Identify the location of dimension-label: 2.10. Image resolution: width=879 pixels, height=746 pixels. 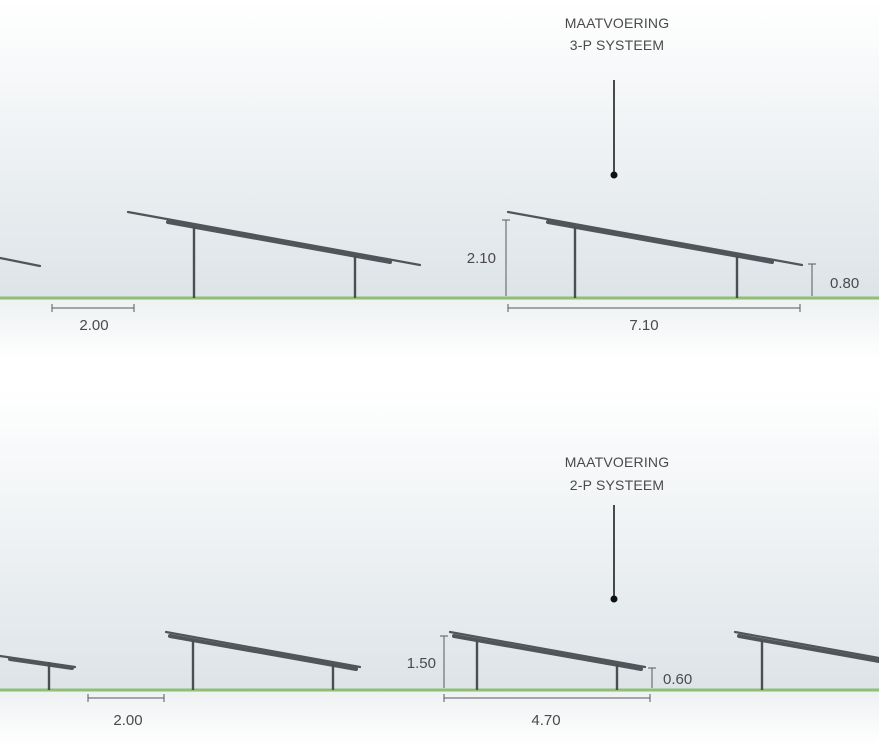
(481, 258).